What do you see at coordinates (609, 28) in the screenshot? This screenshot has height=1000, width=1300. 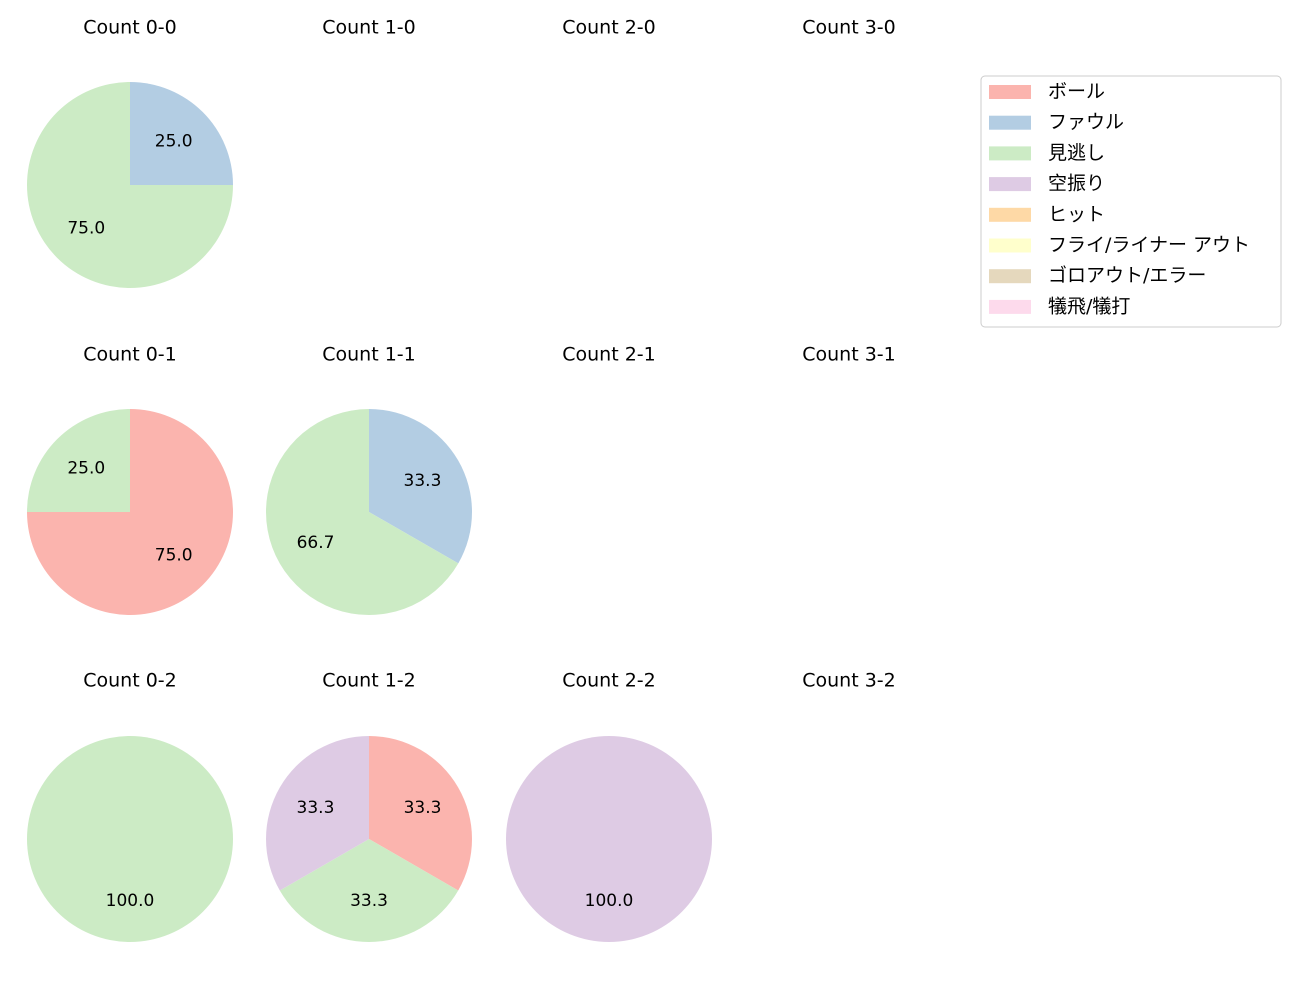 I see `chart-title: Count 2-0` at bounding box center [609, 28].